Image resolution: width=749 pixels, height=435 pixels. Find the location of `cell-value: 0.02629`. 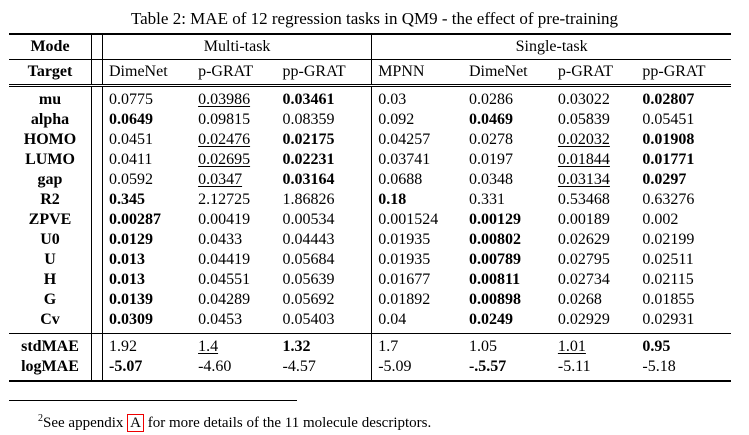

cell-value: 0.02629 is located at coordinates (583, 239).